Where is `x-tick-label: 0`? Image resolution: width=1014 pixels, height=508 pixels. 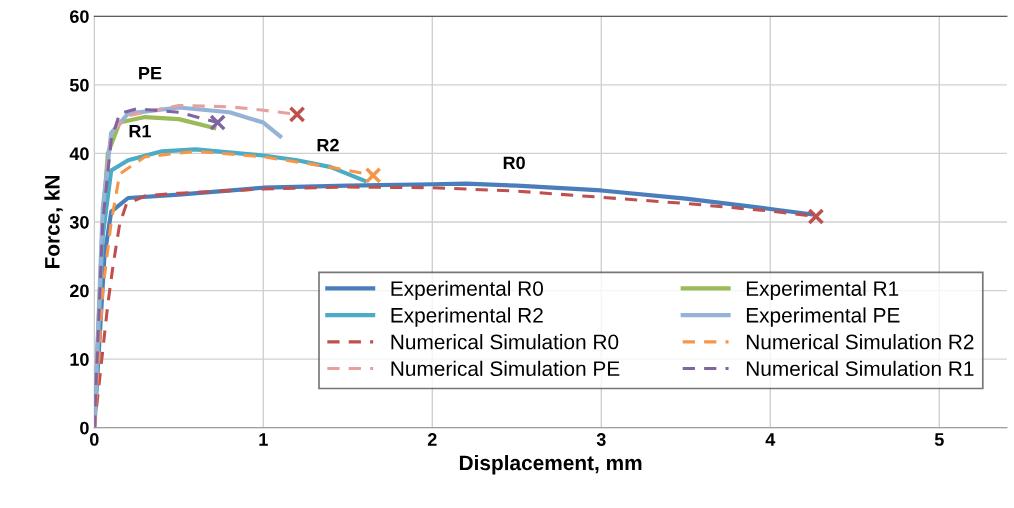
x-tick-label: 0 is located at coordinates (94, 439).